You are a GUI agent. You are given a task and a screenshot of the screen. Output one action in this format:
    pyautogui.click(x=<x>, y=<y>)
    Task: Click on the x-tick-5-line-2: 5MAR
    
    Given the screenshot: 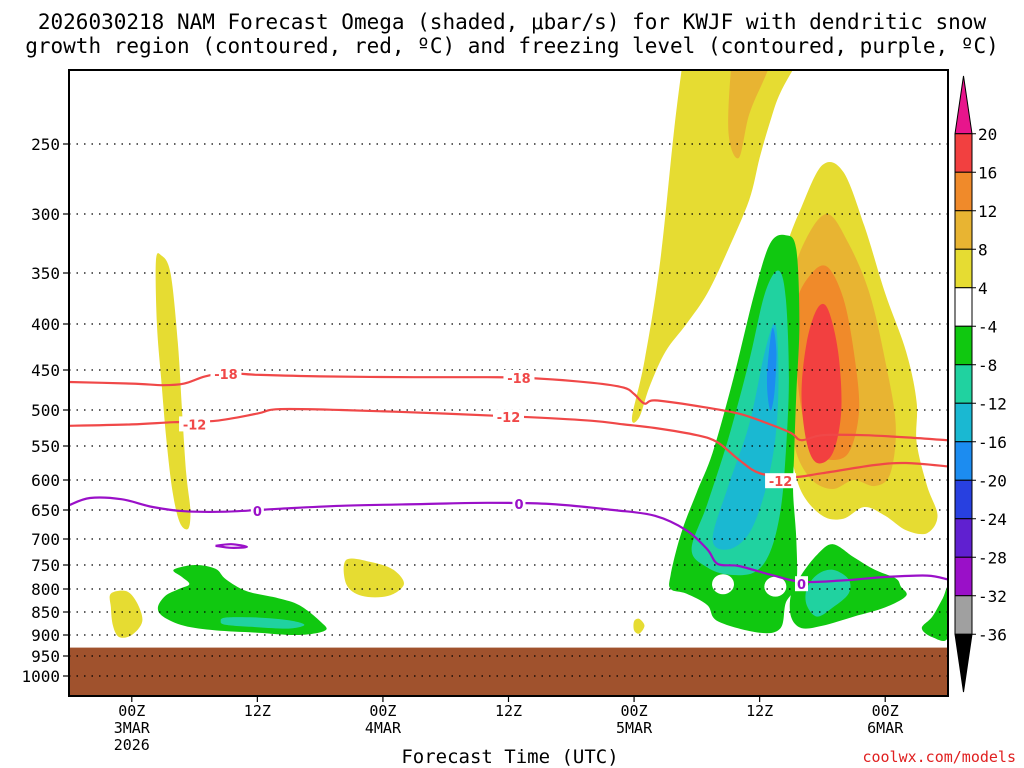 What is the action you would take?
    pyautogui.click(x=634, y=728)
    